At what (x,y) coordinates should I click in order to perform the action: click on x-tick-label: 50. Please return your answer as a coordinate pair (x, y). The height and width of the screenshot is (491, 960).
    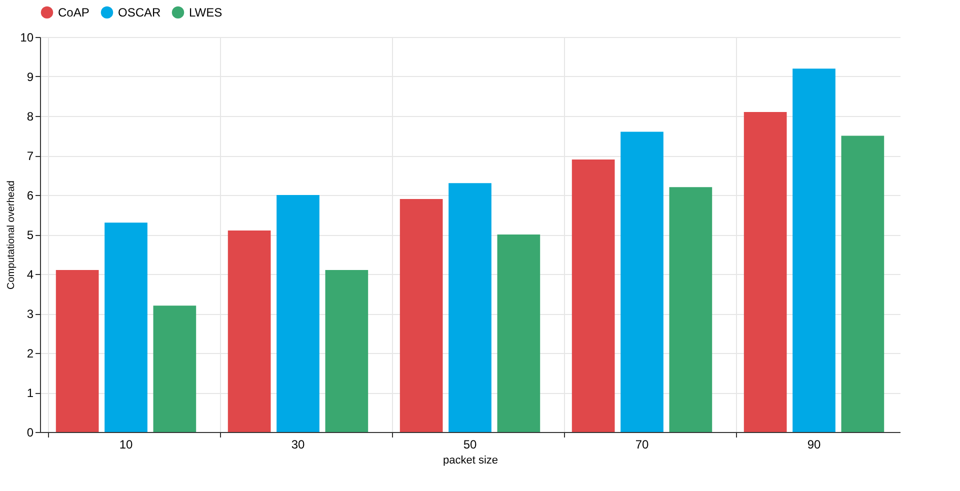
    Looking at the image, I should click on (470, 445).